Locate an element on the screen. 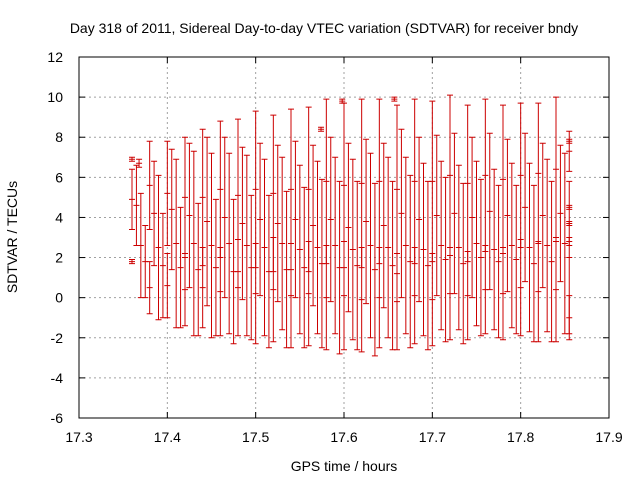 This screenshot has height=480, width=640. x-tick-label: 17.4 is located at coordinates (167, 437).